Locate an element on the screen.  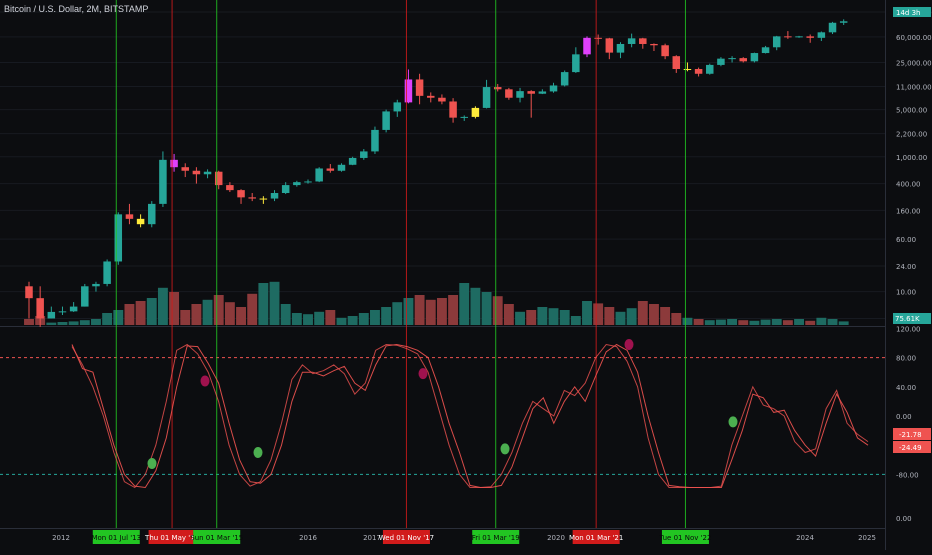
chart-title: Bitcoin / U.S. Dollar, 2M, BITSTAMP is located at coordinates (76, 9).